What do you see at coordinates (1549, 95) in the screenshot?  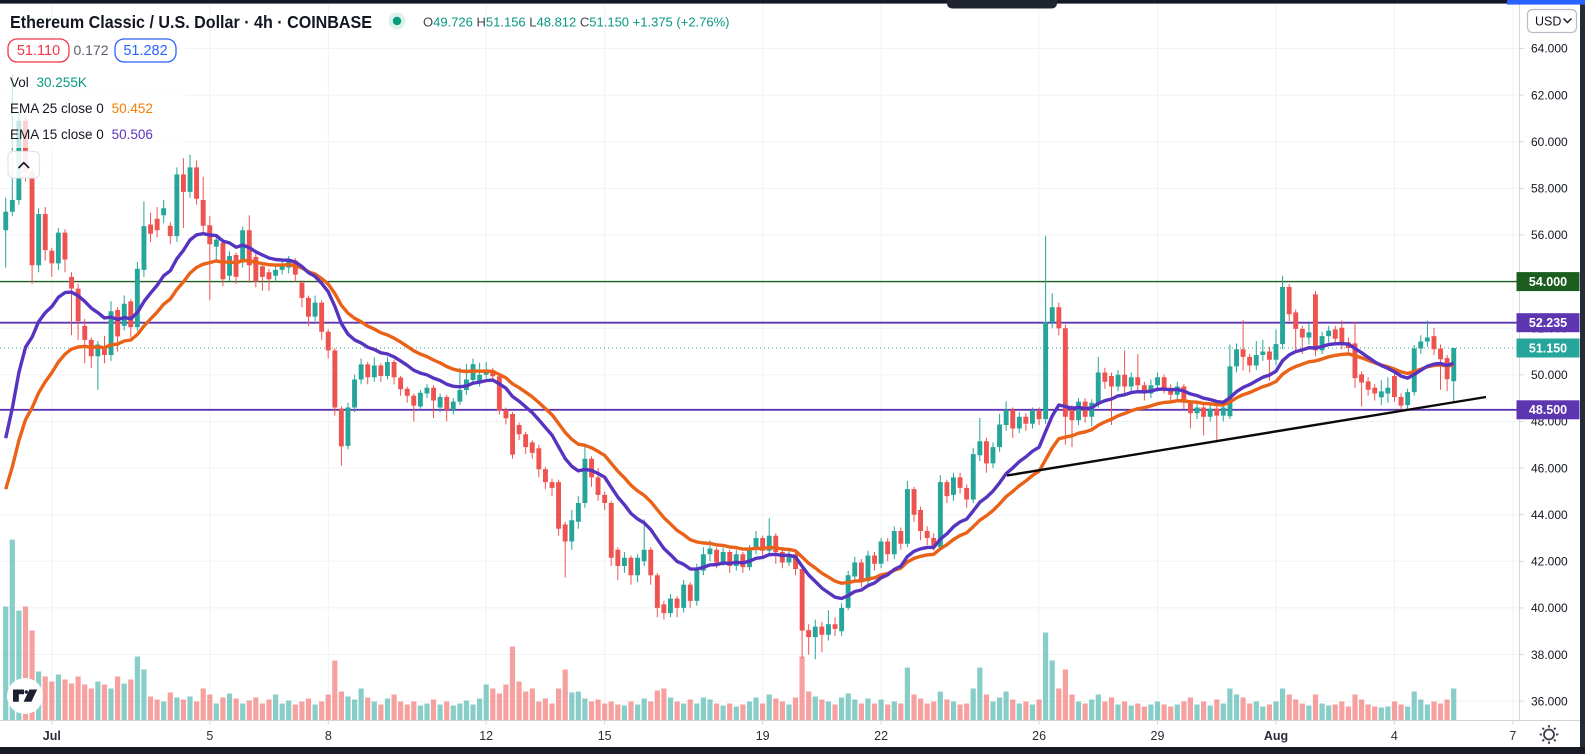 I see `svg-text: 62.000` at bounding box center [1549, 95].